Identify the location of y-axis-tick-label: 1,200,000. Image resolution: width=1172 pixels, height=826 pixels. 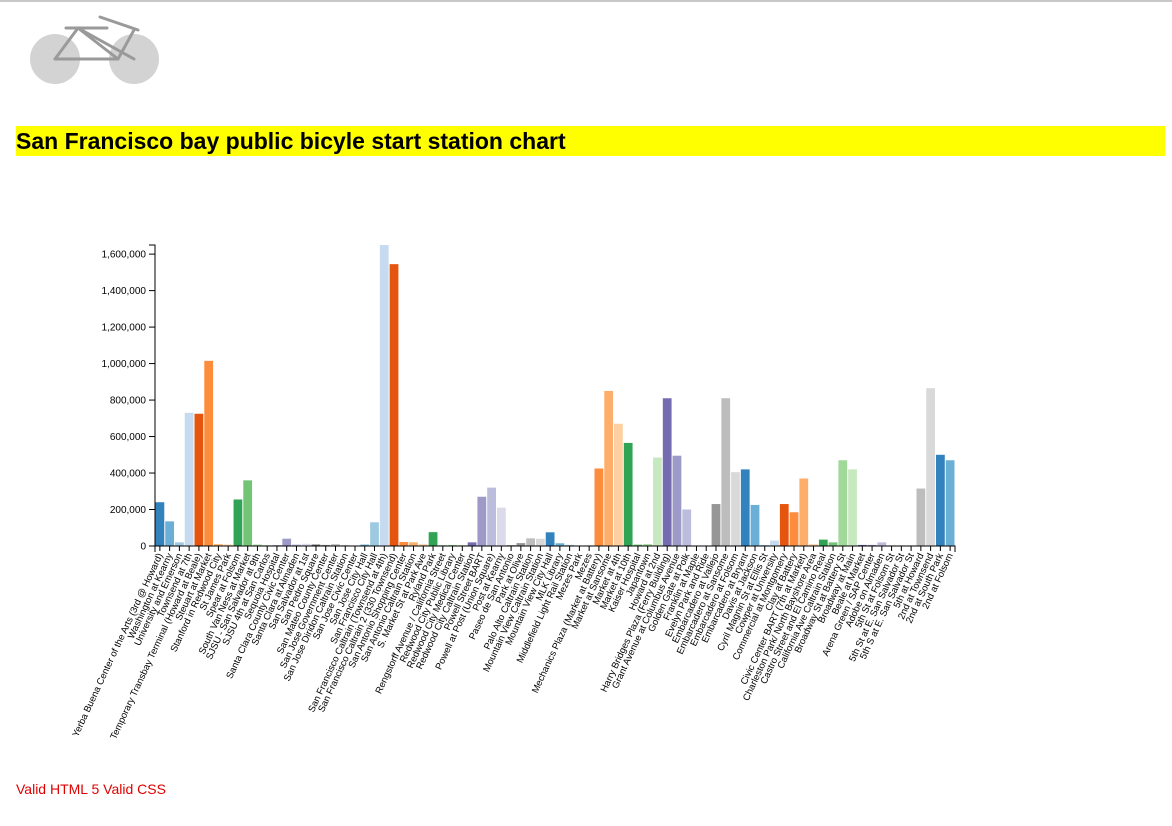
(124, 328).